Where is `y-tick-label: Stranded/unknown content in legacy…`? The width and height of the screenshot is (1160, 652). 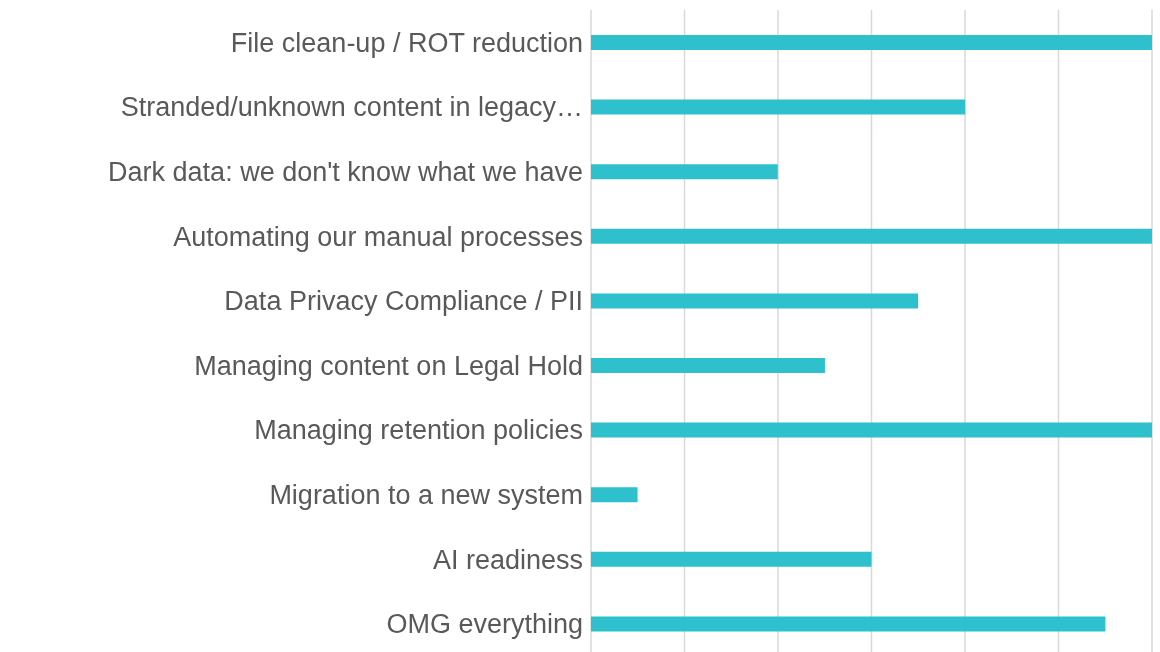
y-tick-label: Stranded/unknown content in legacy… is located at coordinates (351, 107).